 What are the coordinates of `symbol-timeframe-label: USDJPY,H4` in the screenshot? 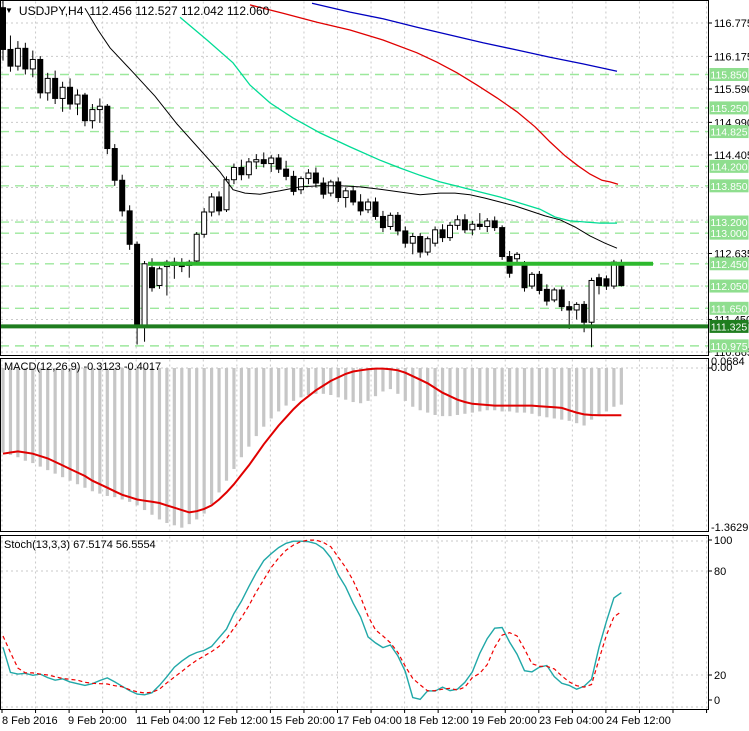 It's located at (51, 11).